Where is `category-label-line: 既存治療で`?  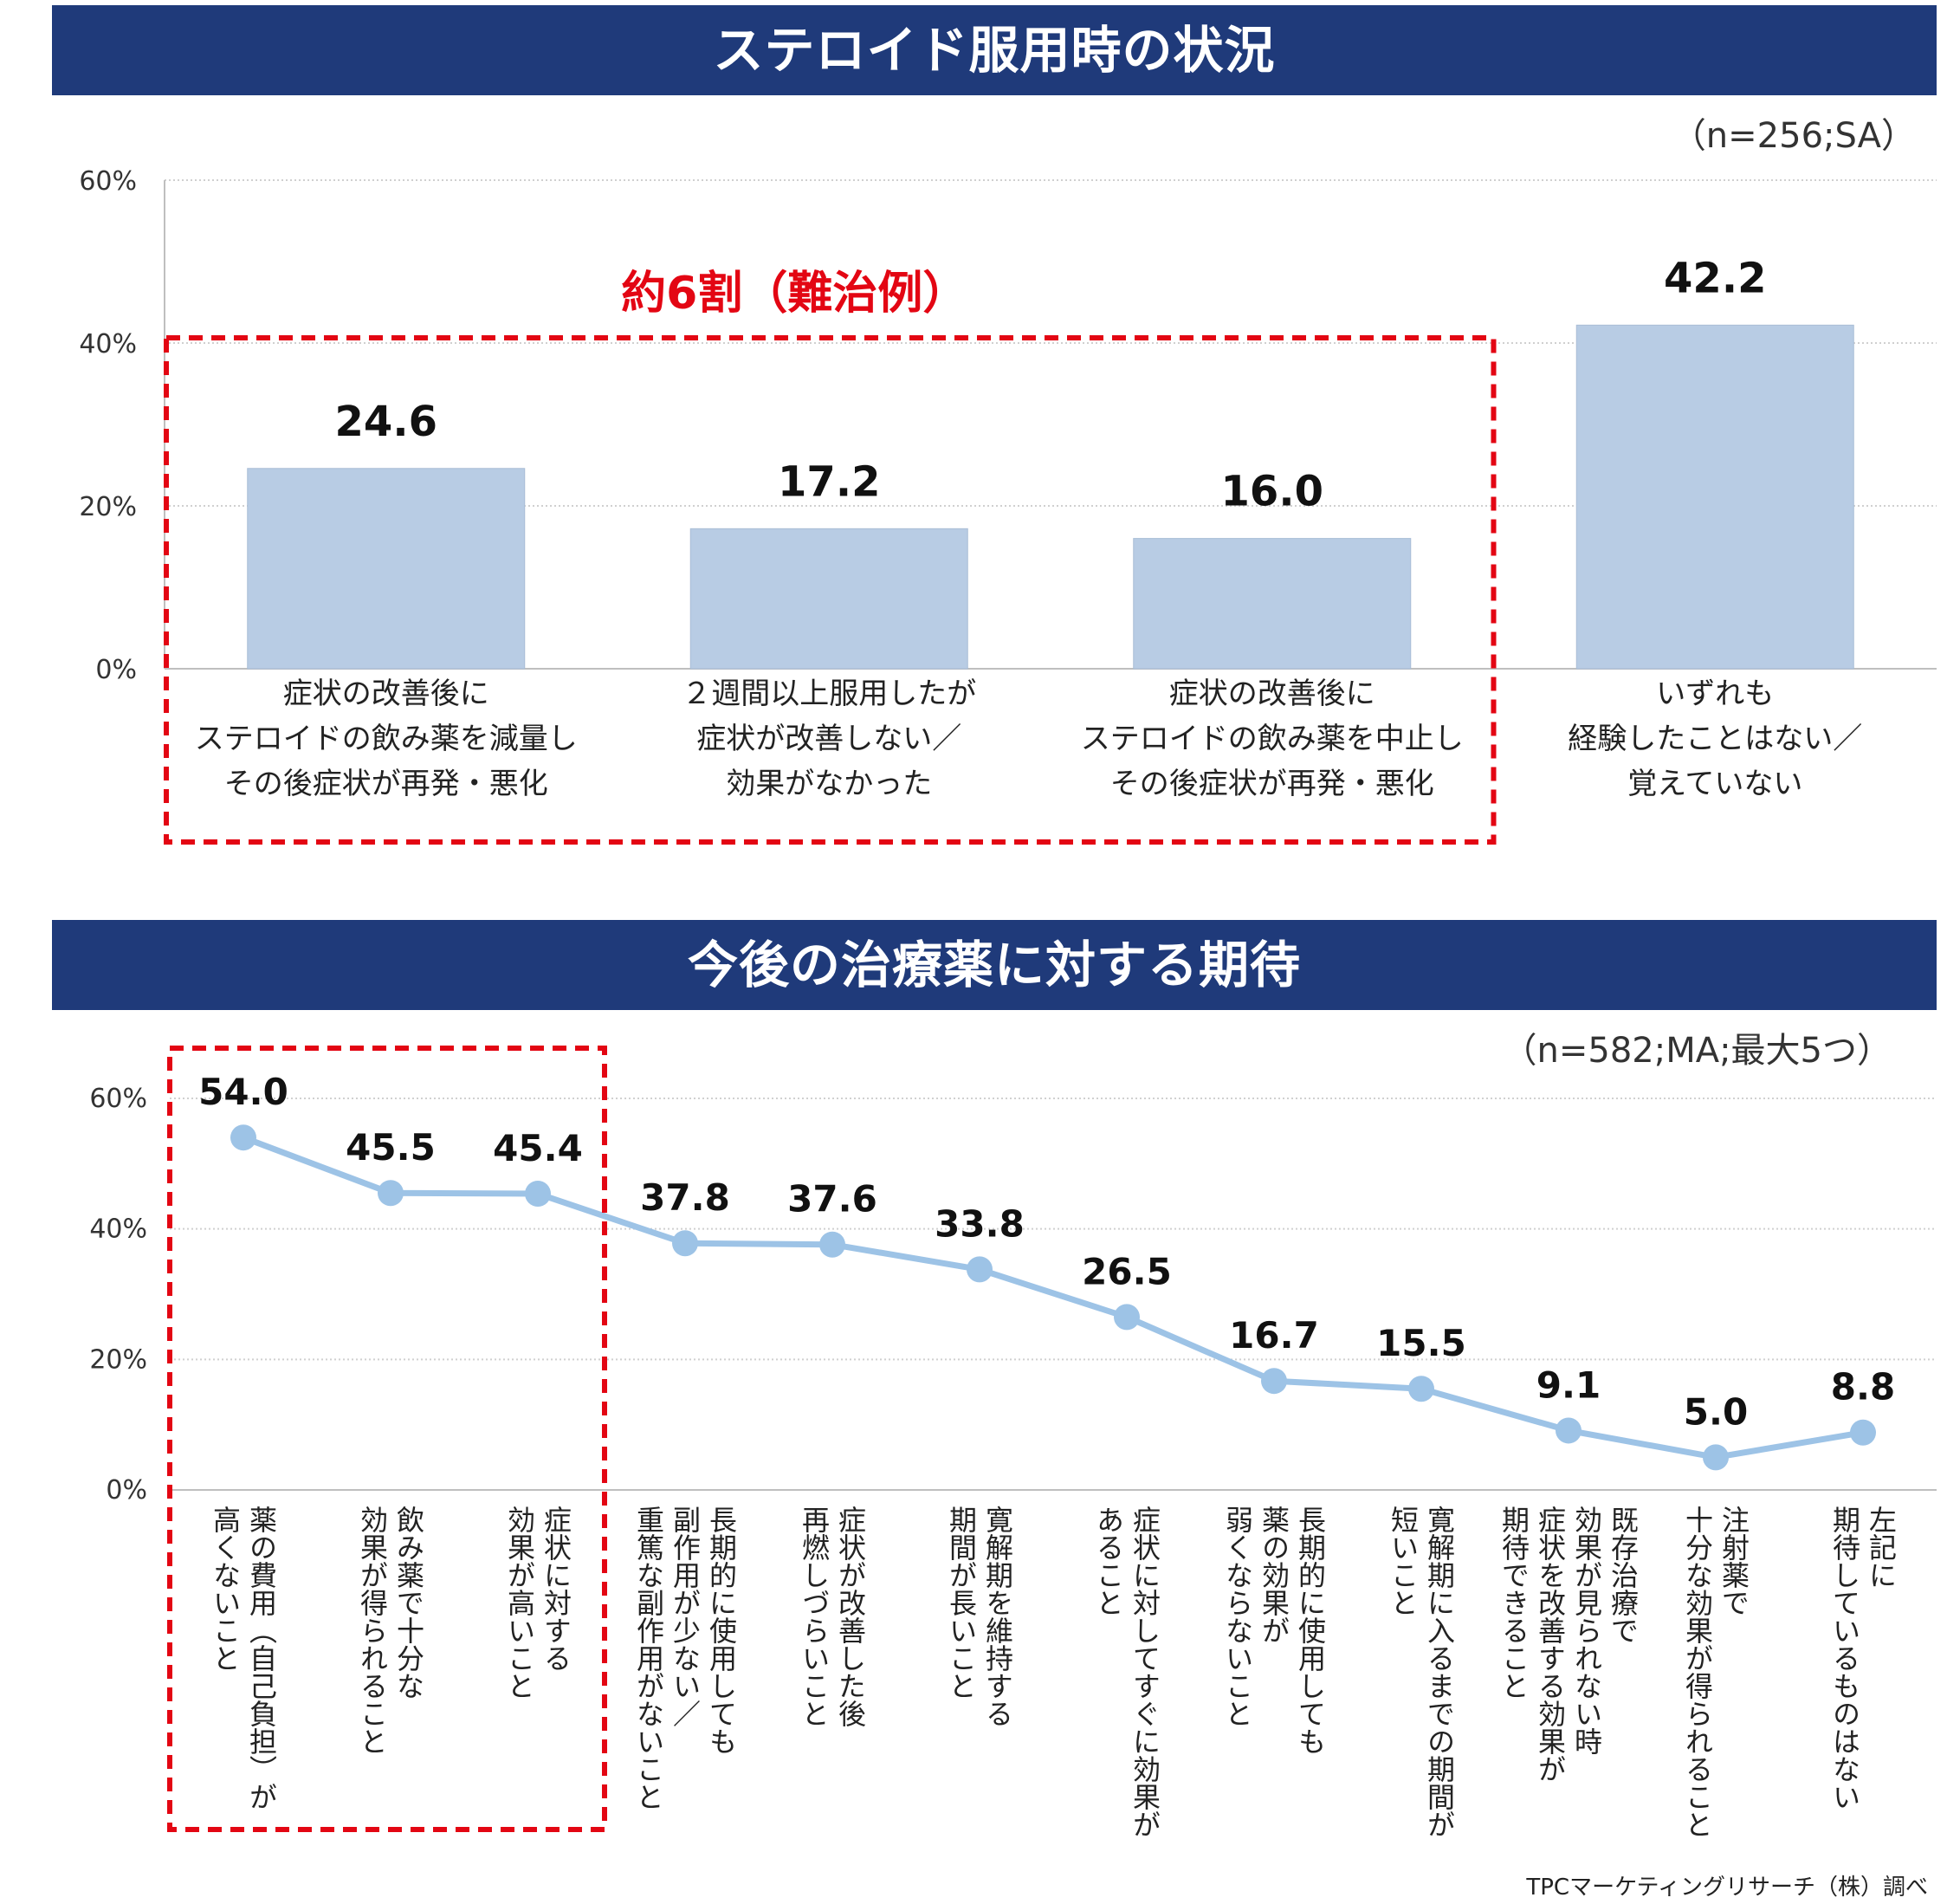 category-label-line: 既存治療で is located at coordinates (1623, 1575).